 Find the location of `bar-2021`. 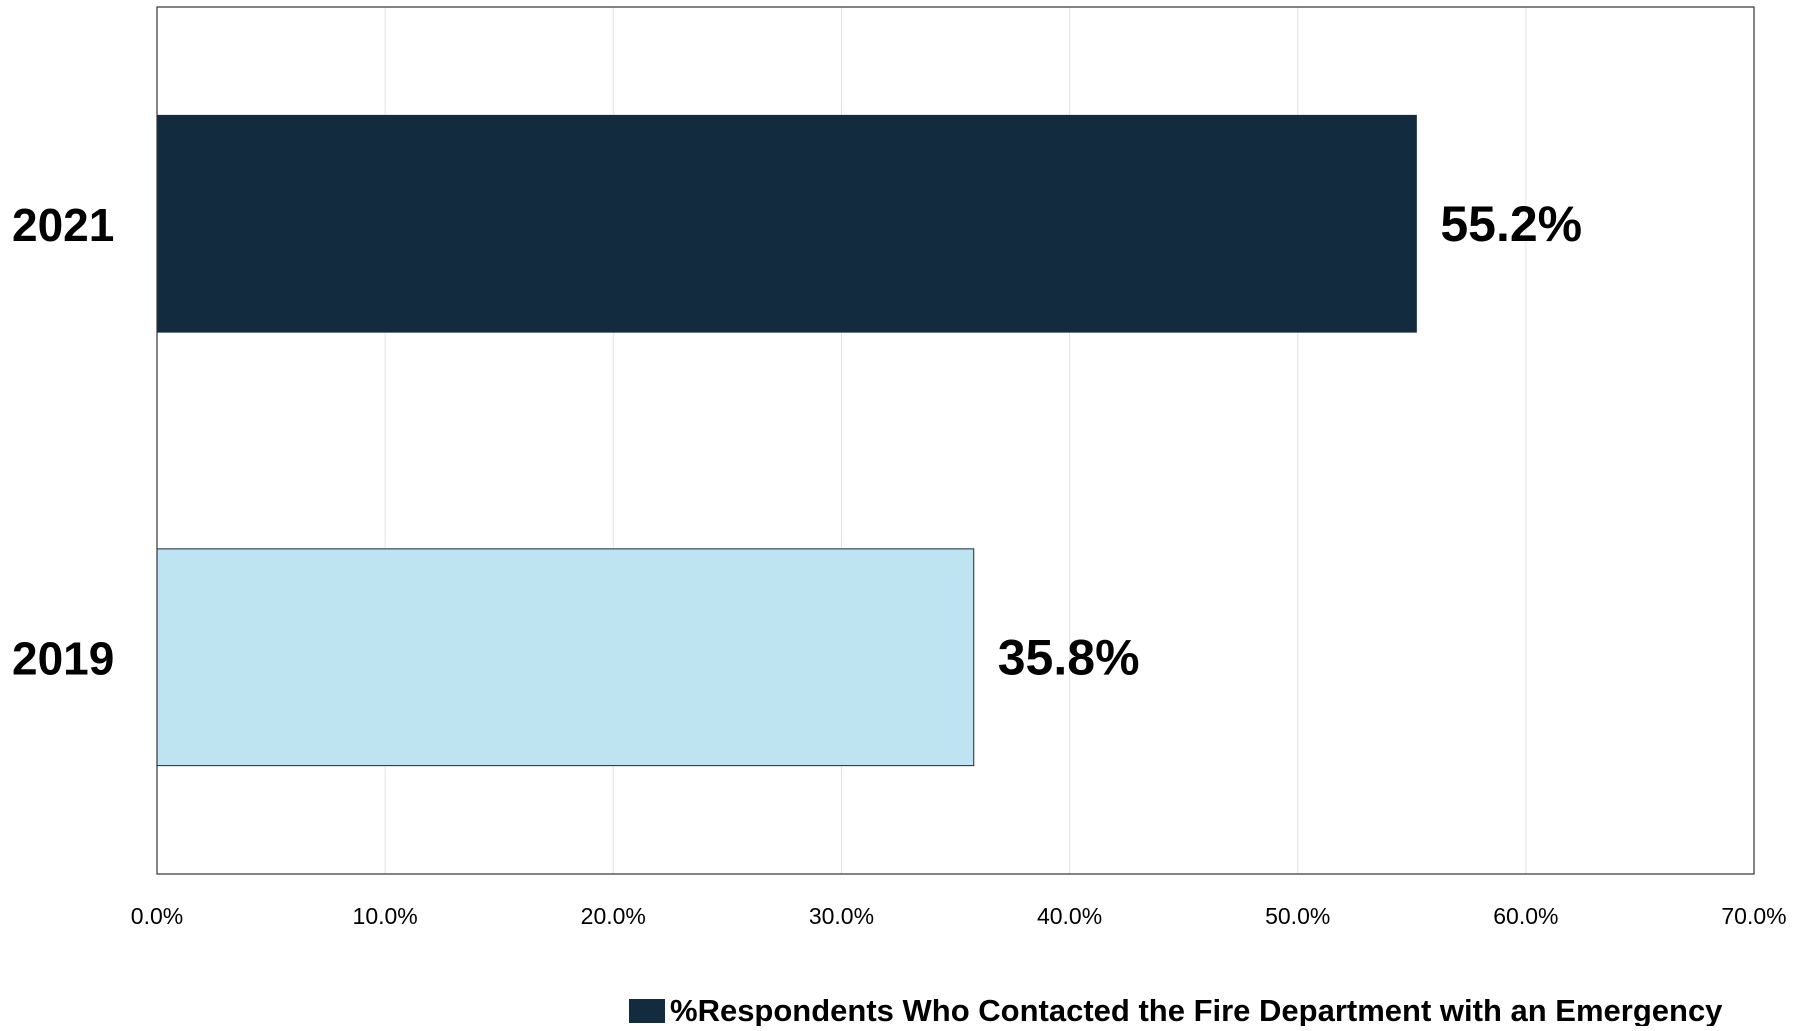

bar-2021 is located at coordinates (786, 223).